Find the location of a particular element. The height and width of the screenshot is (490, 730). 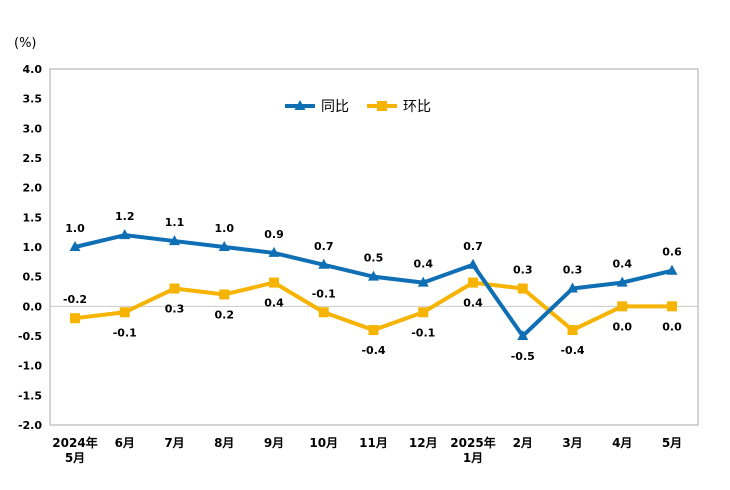

legend-label: 同比 is located at coordinates (335, 107).